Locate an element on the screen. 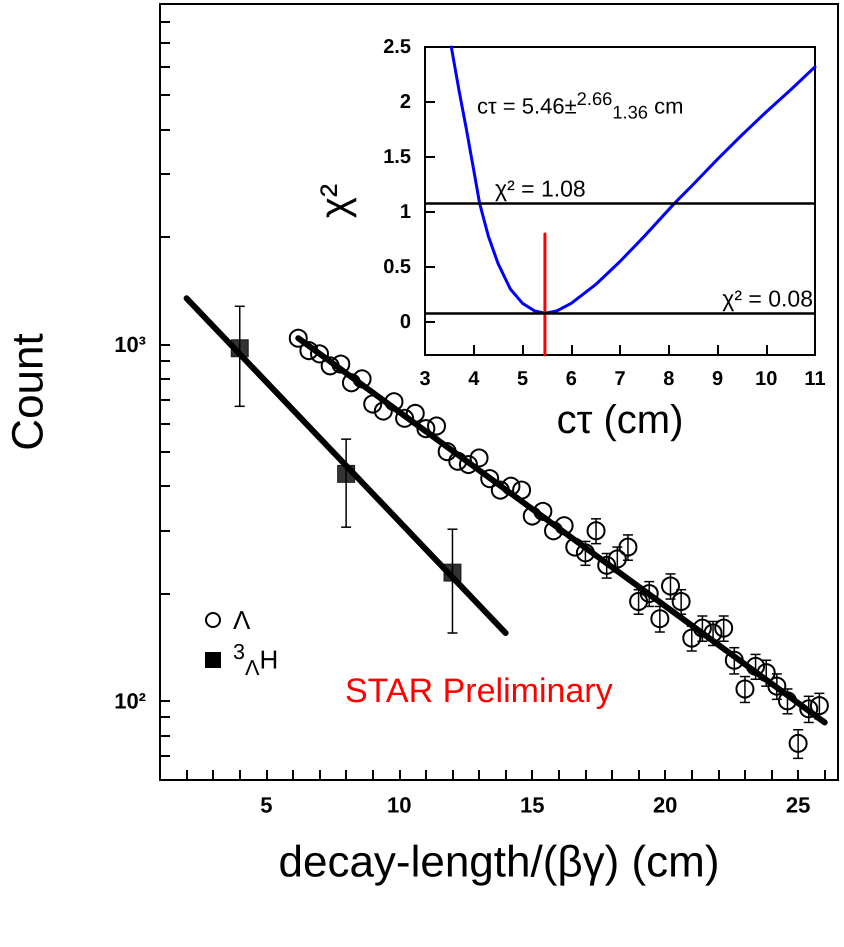  ref-line-label: χ² = 0.08 is located at coordinates (767, 299).